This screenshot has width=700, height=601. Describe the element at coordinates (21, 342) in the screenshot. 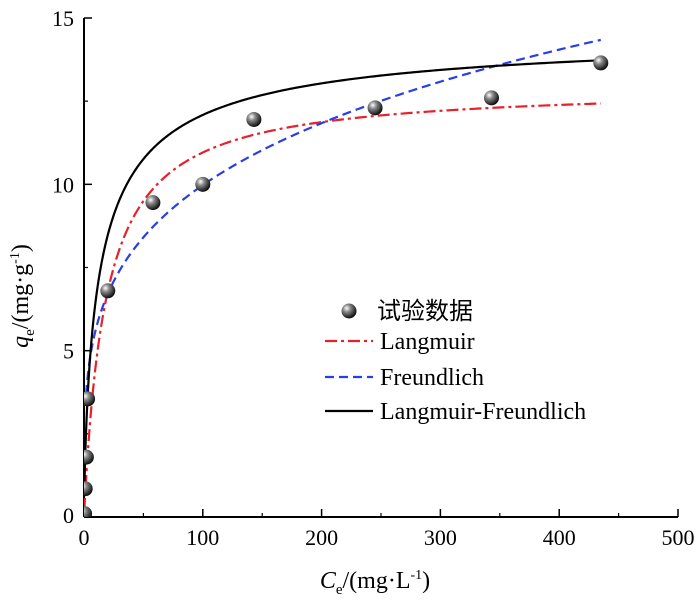

I see `y-axis-var: q` at that location.